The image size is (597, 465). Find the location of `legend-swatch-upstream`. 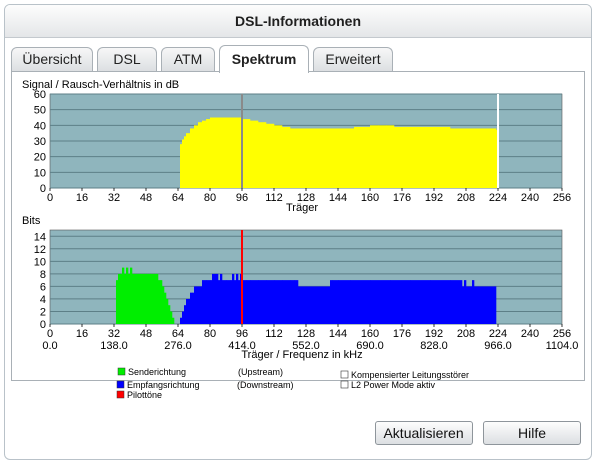

legend-swatch-upstream is located at coordinates (121, 371).